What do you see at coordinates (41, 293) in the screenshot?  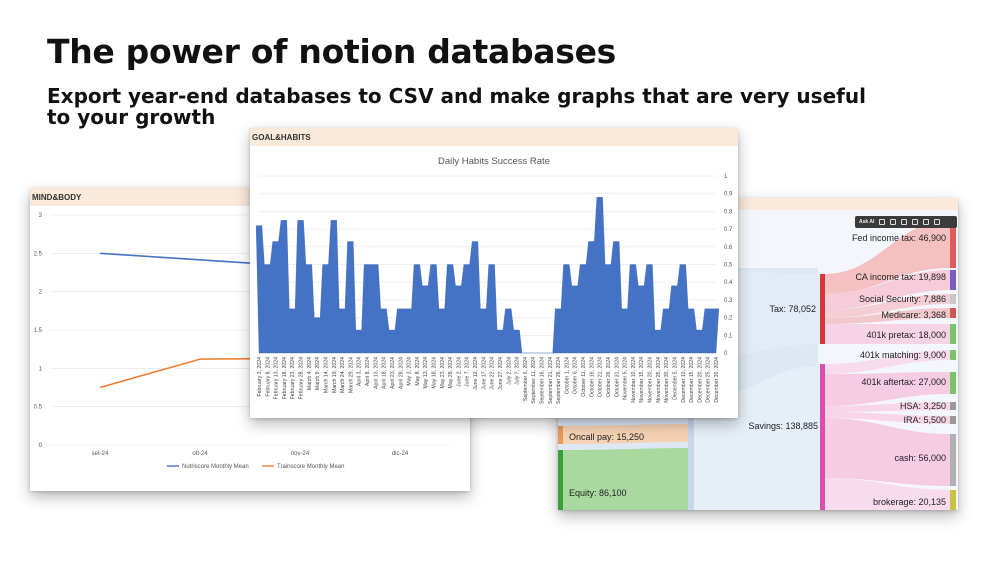 I see `y-tick-label: 2` at bounding box center [41, 293].